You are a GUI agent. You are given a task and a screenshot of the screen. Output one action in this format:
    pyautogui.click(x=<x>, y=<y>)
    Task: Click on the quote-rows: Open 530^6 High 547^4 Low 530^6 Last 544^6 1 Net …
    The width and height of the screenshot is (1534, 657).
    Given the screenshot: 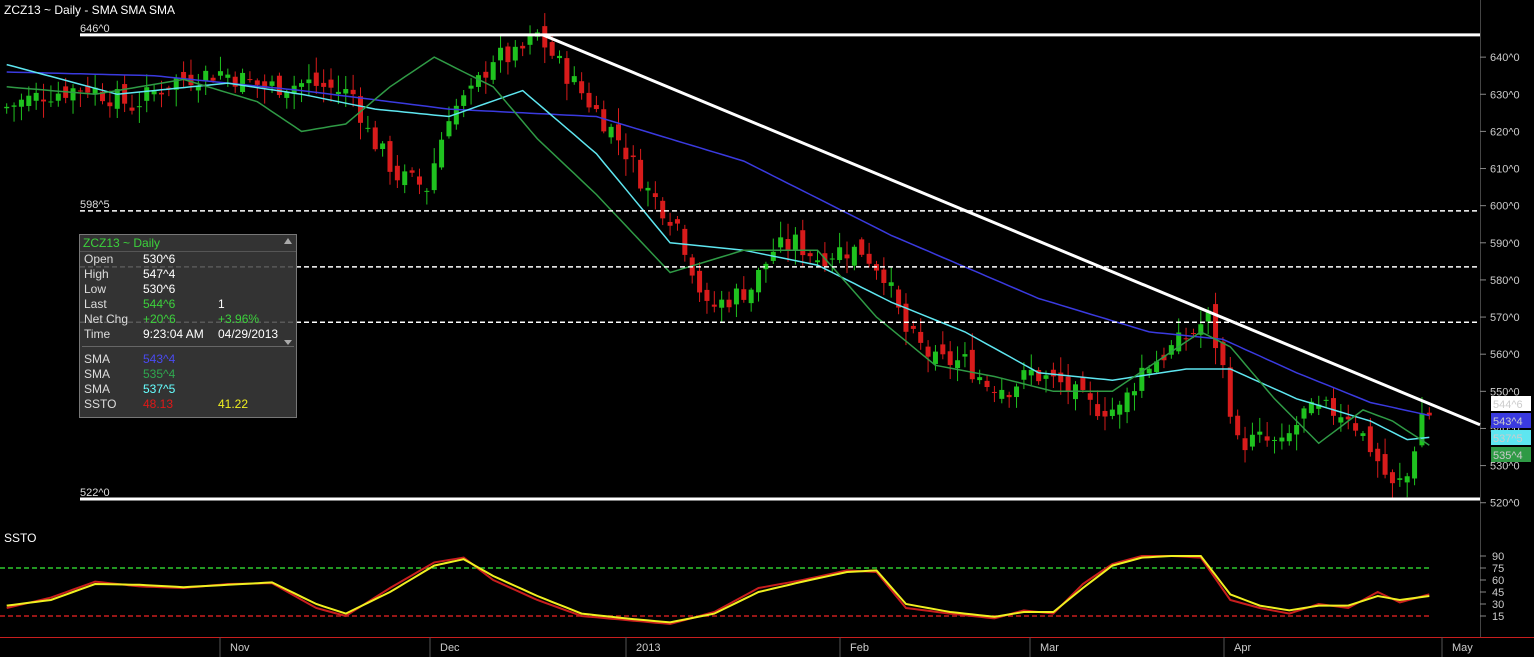 What is the action you would take?
    pyautogui.click(x=188, y=297)
    